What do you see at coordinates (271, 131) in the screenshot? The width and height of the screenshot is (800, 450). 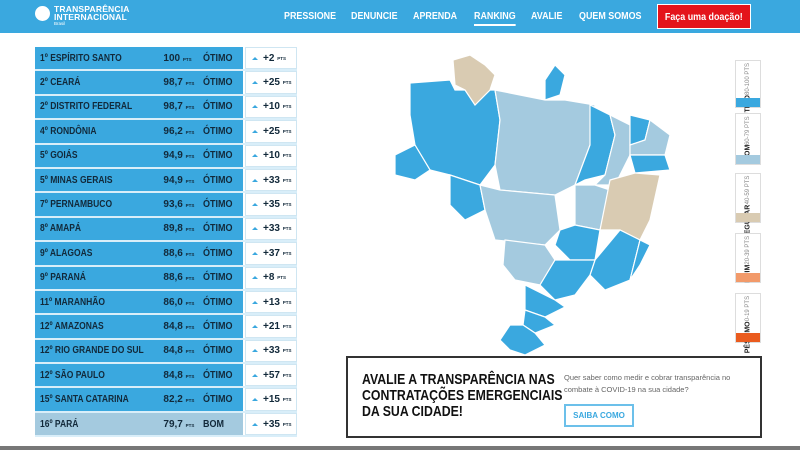 I see `change-cell: +25 PTS` at bounding box center [271, 131].